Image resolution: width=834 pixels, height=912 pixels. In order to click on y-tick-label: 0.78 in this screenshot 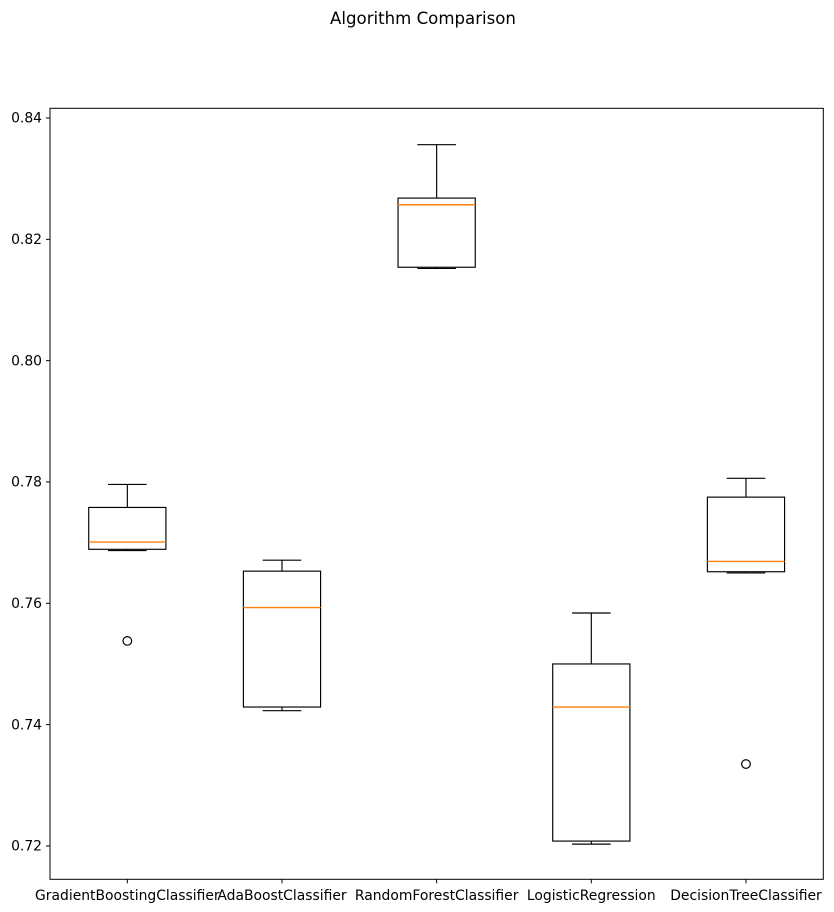, I will do `click(26, 483)`.